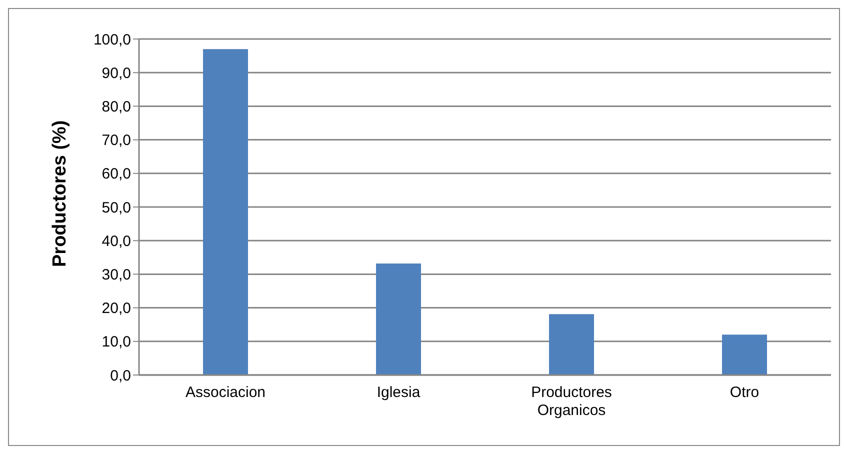 Image resolution: width=844 pixels, height=450 pixels. What do you see at coordinates (116, 141) in the screenshot?
I see `y-tick-label: 70,0` at bounding box center [116, 141].